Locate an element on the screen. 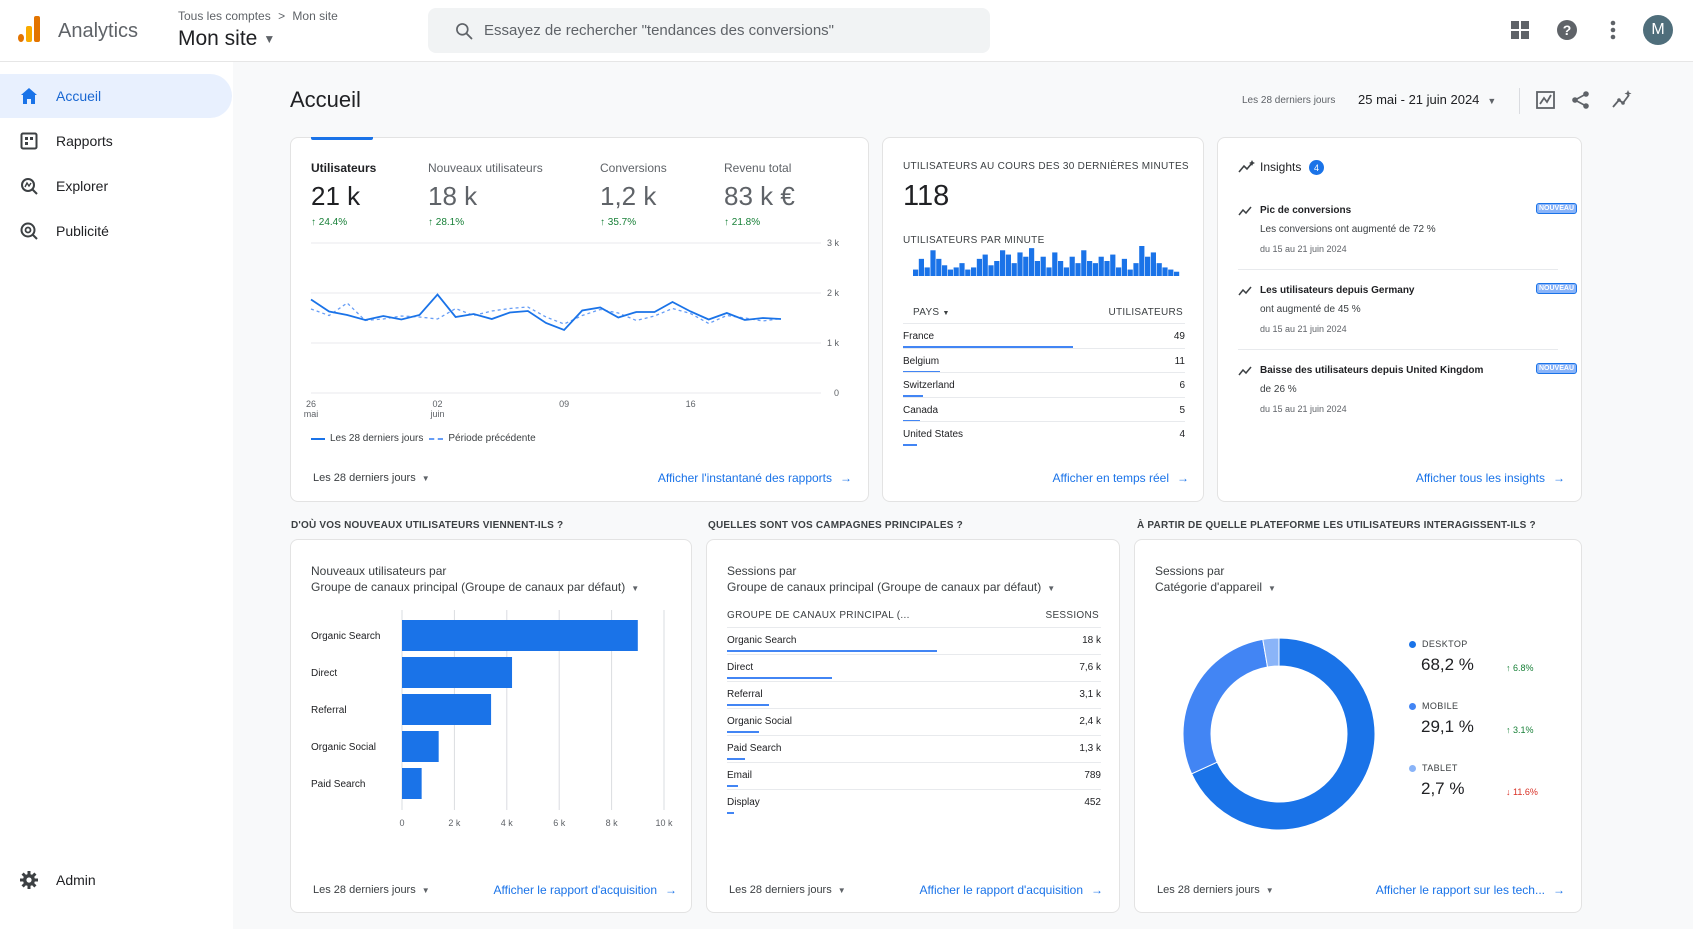  divider is located at coordinates (1398, 349).